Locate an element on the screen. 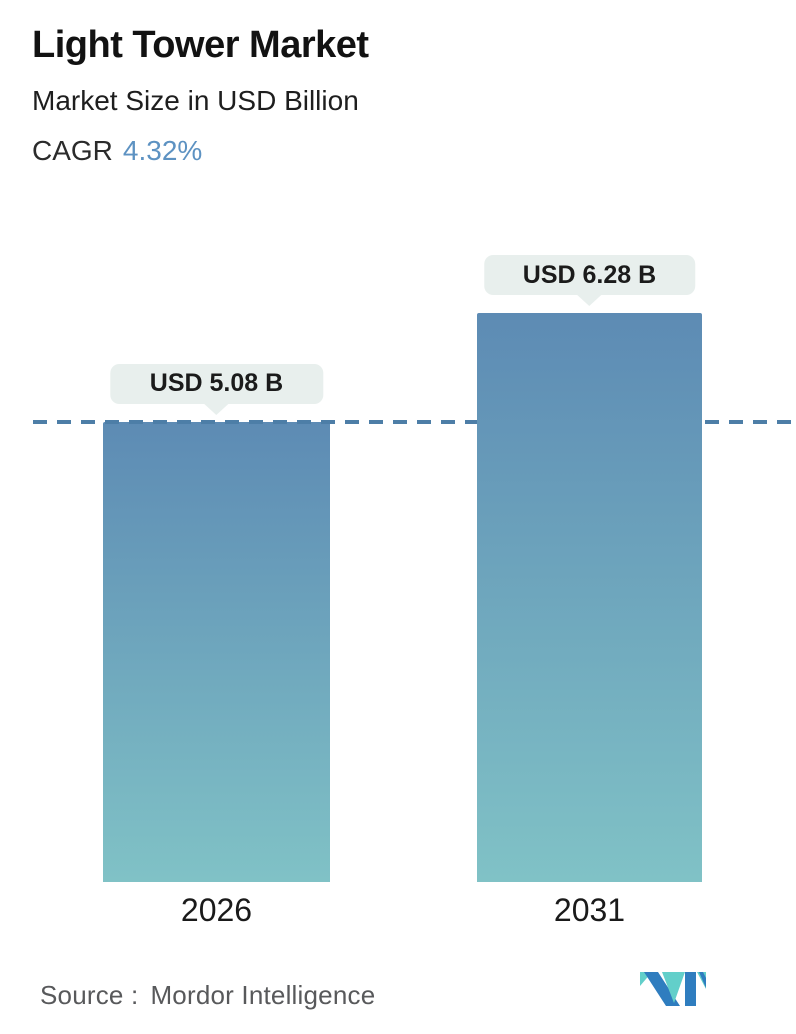 The image size is (796, 1034). mordor-intelligence-logo is located at coordinates (673, 989).